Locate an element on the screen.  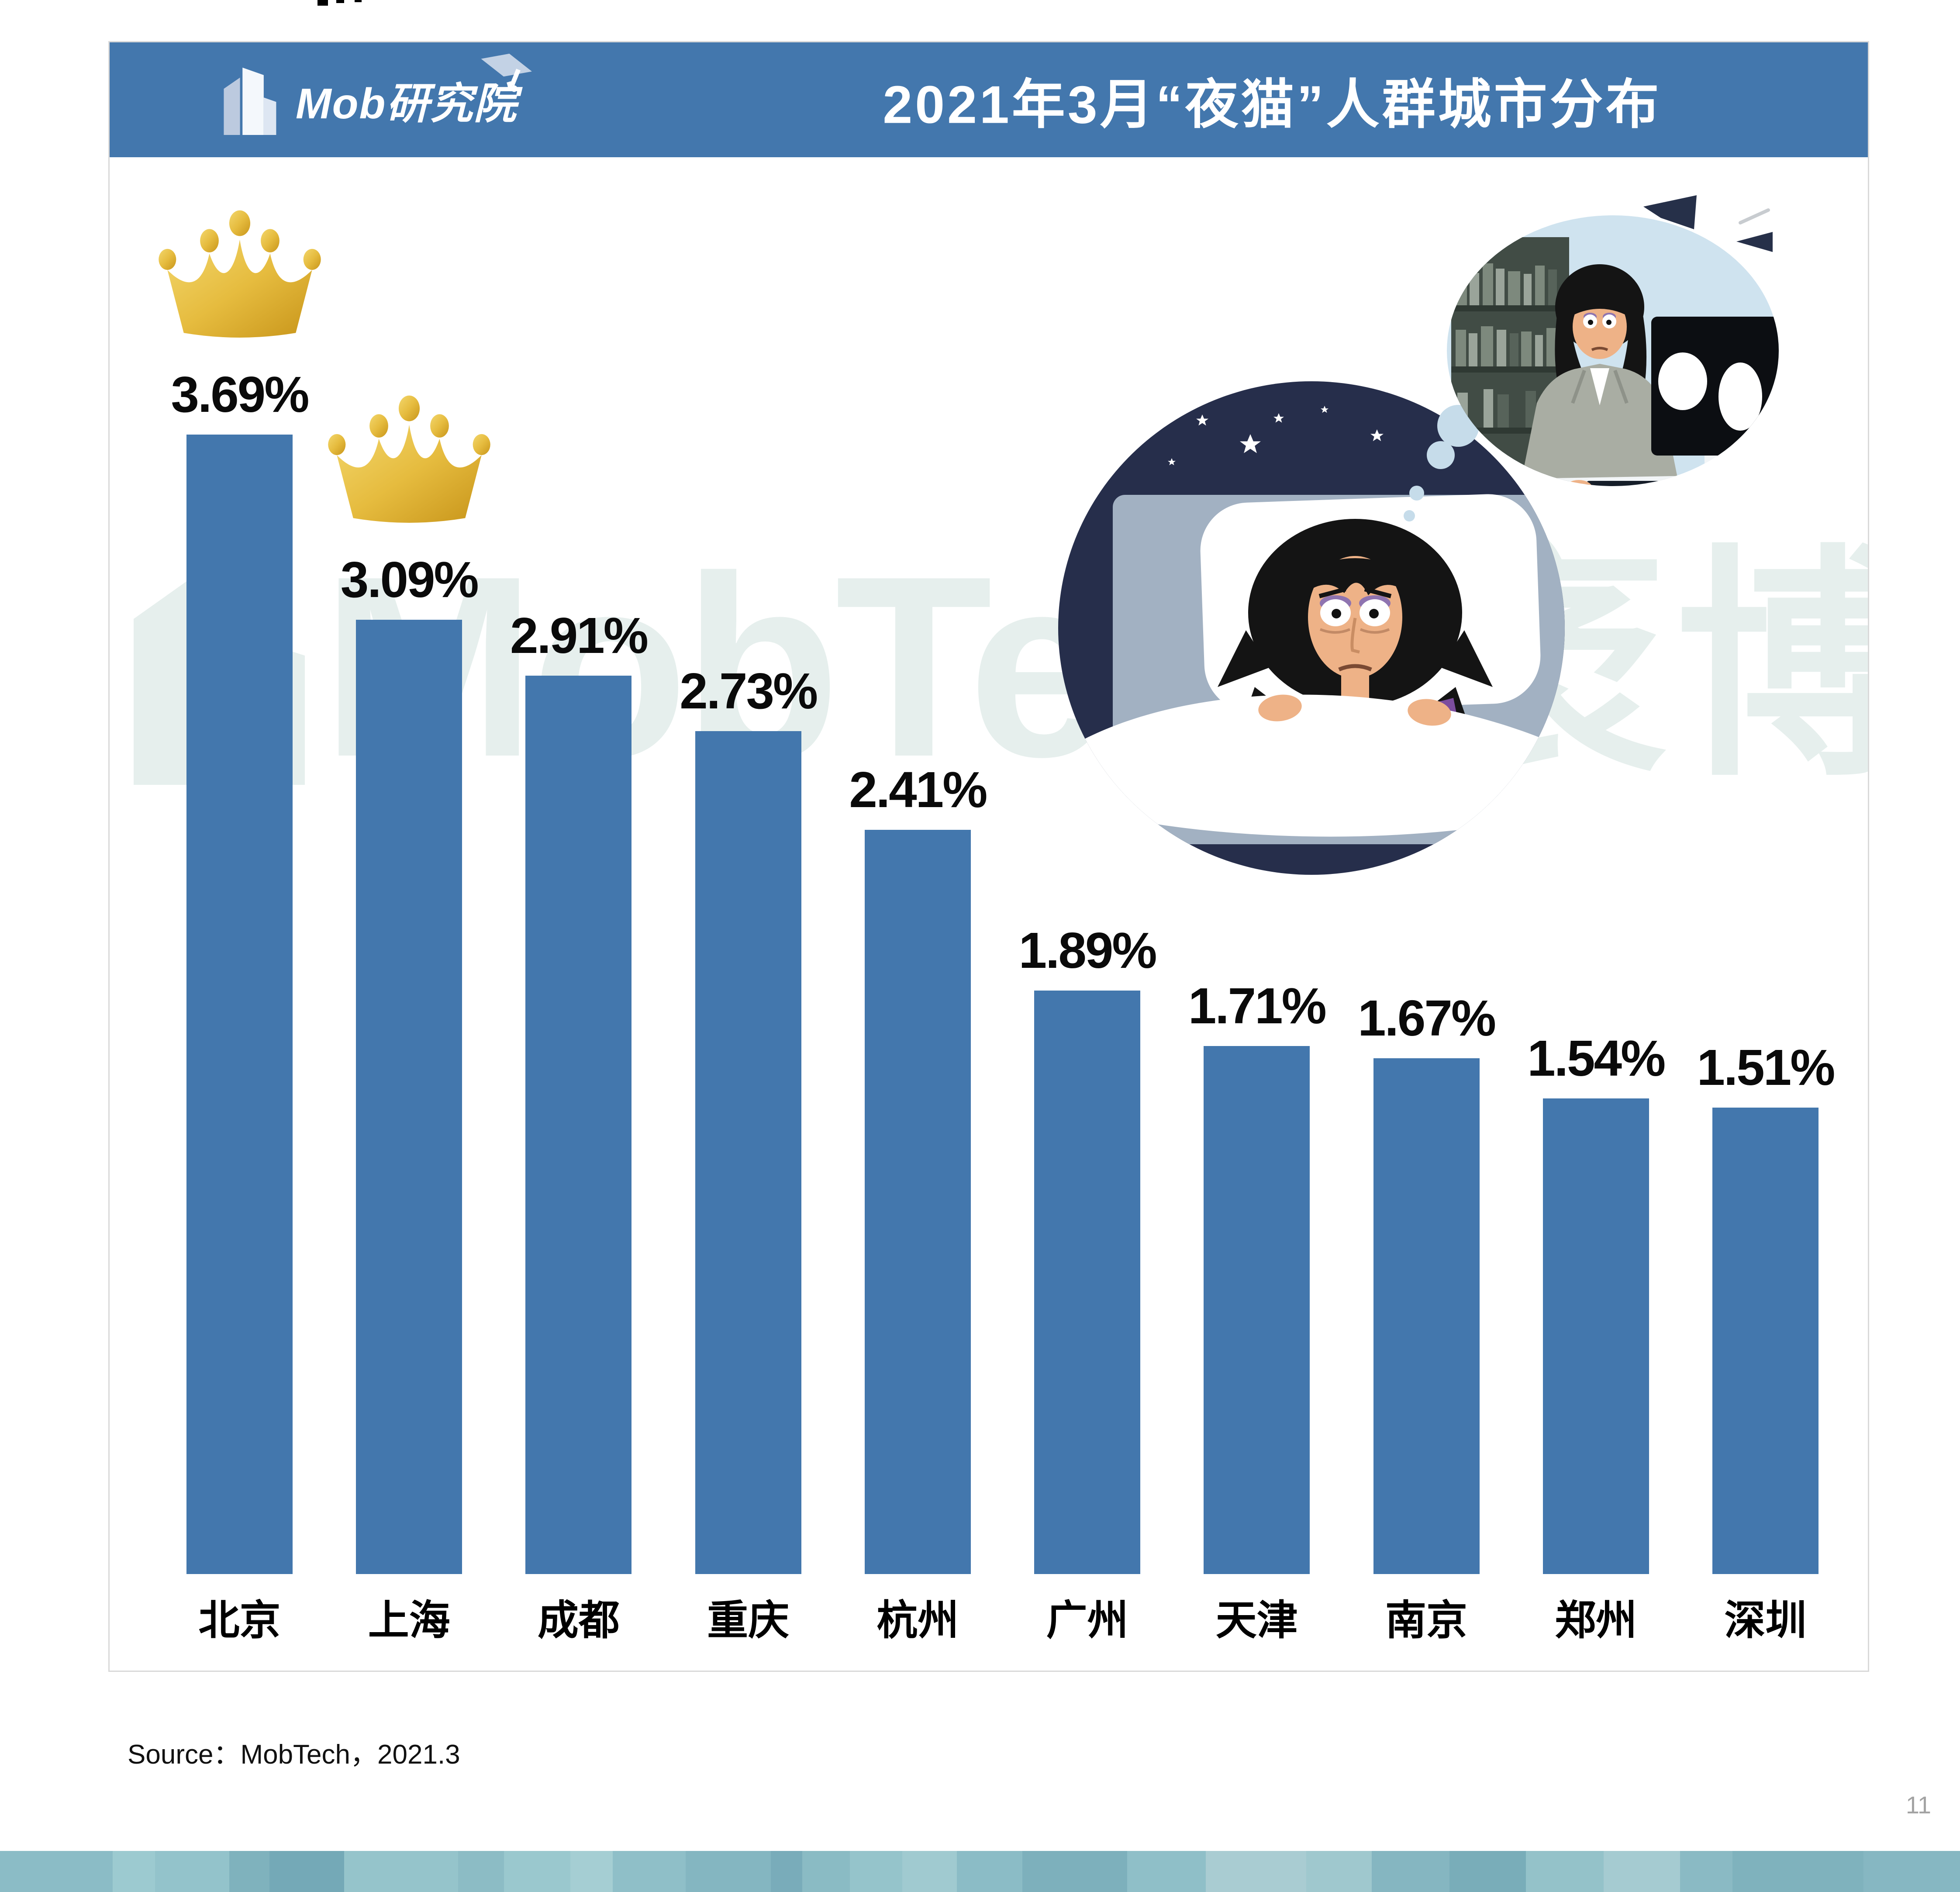
page-title: 2021年3月“夜猫”人群城市分布 is located at coordinates (1272, 104).